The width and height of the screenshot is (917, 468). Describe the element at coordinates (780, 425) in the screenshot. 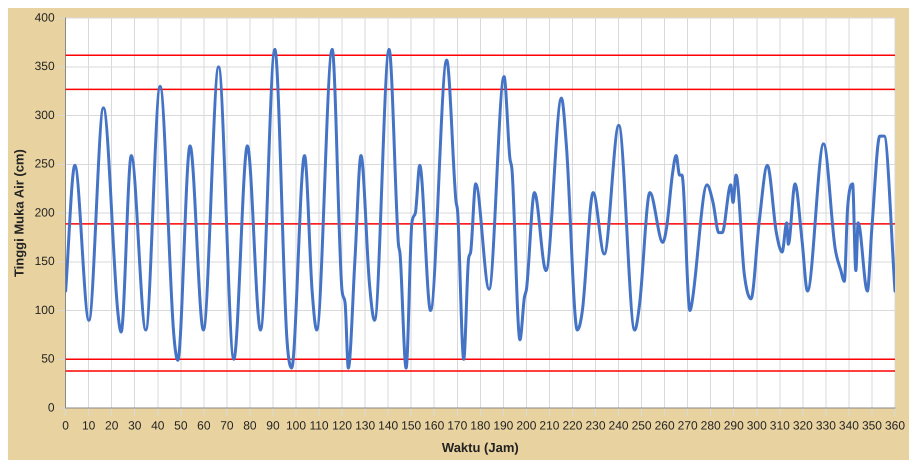

I see `x-tick-label: 310` at that location.